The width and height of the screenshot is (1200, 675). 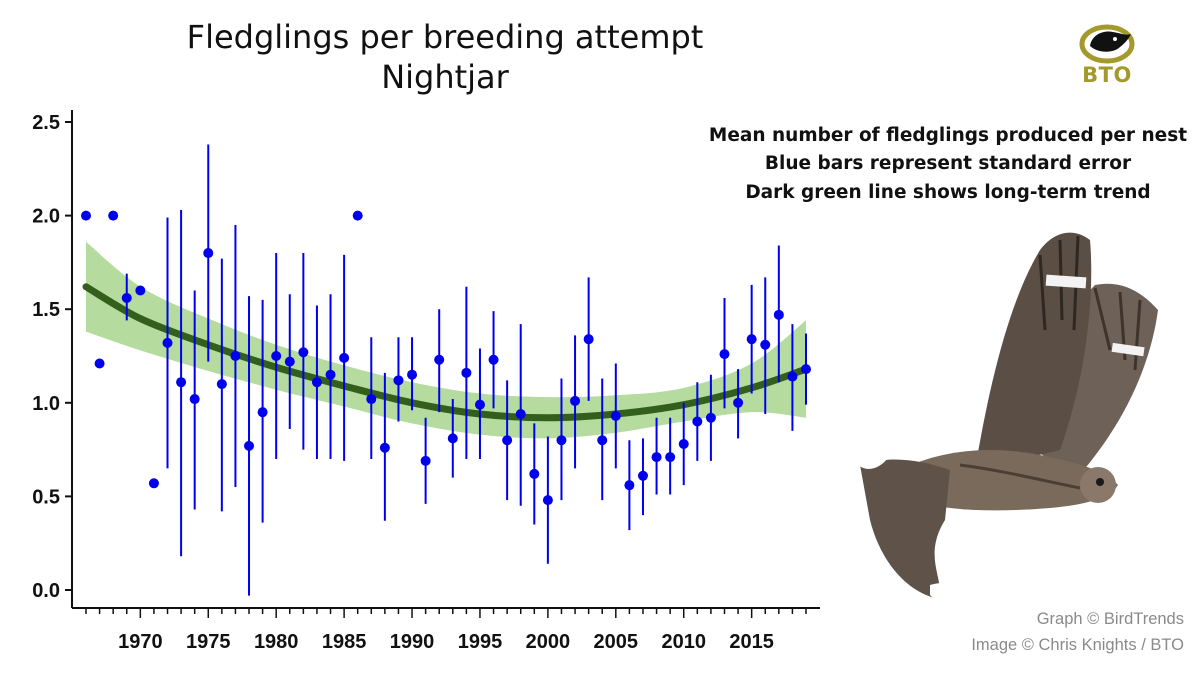 I want to click on data-point-1968, so click(x=113, y=215).